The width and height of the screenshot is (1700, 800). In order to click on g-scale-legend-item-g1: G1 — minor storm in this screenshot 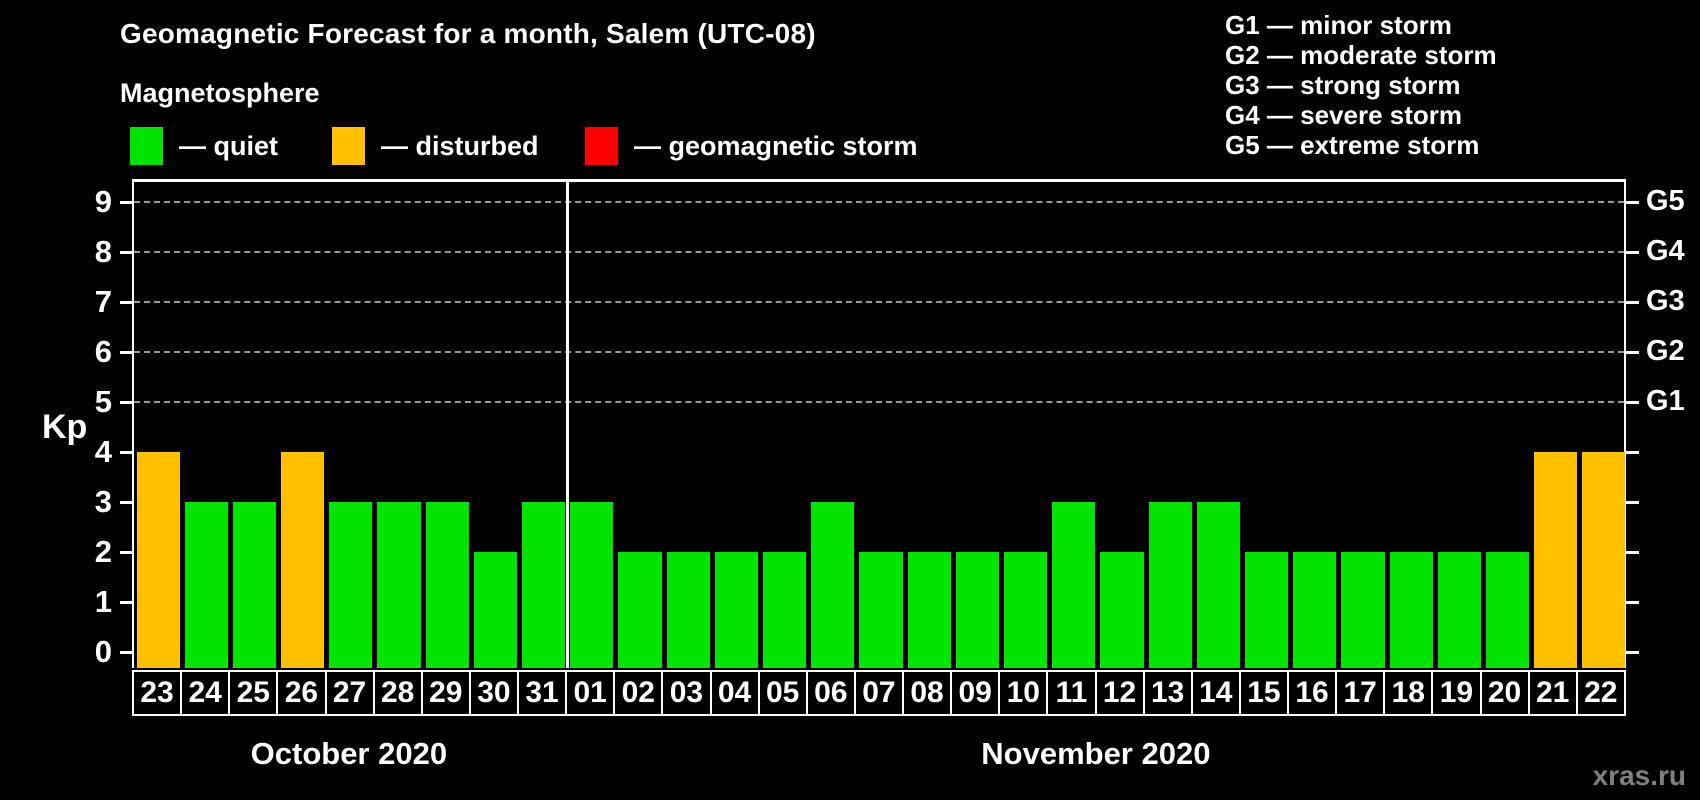, I will do `click(1338, 25)`.